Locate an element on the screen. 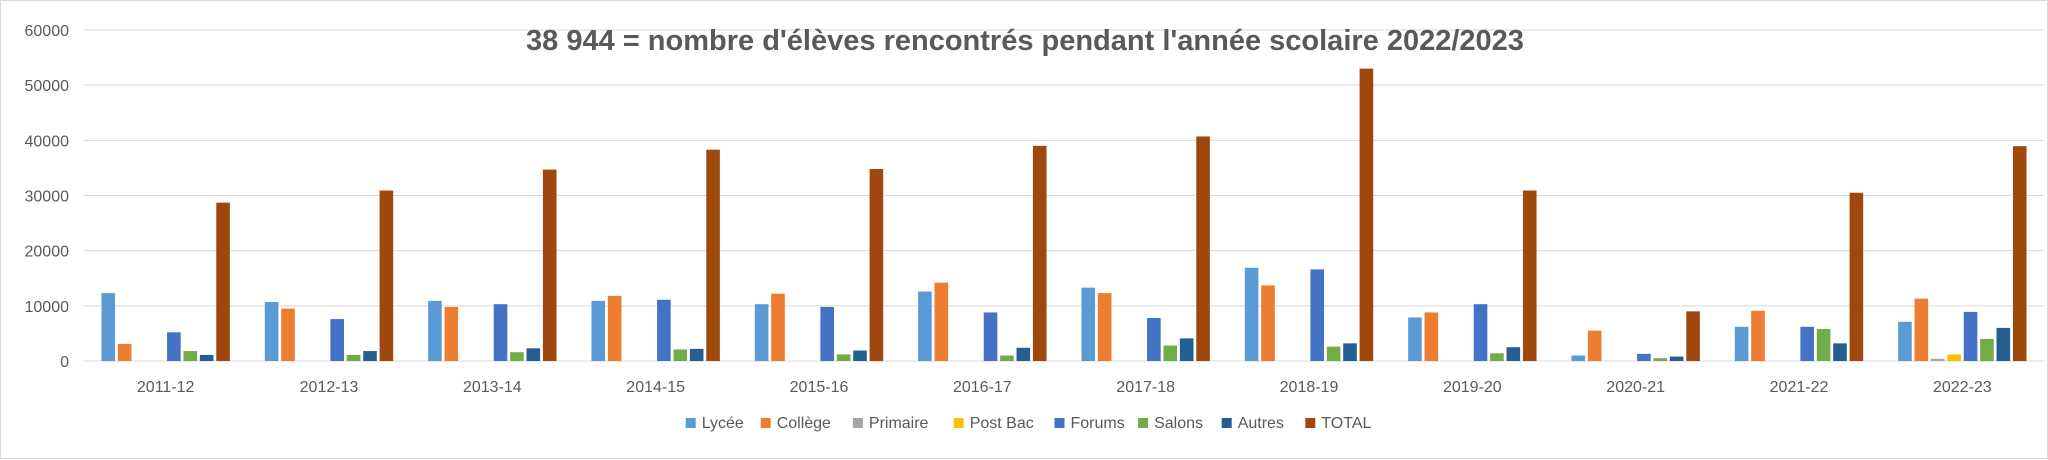  bar-lycée-2016-17 is located at coordinates (925, 326).